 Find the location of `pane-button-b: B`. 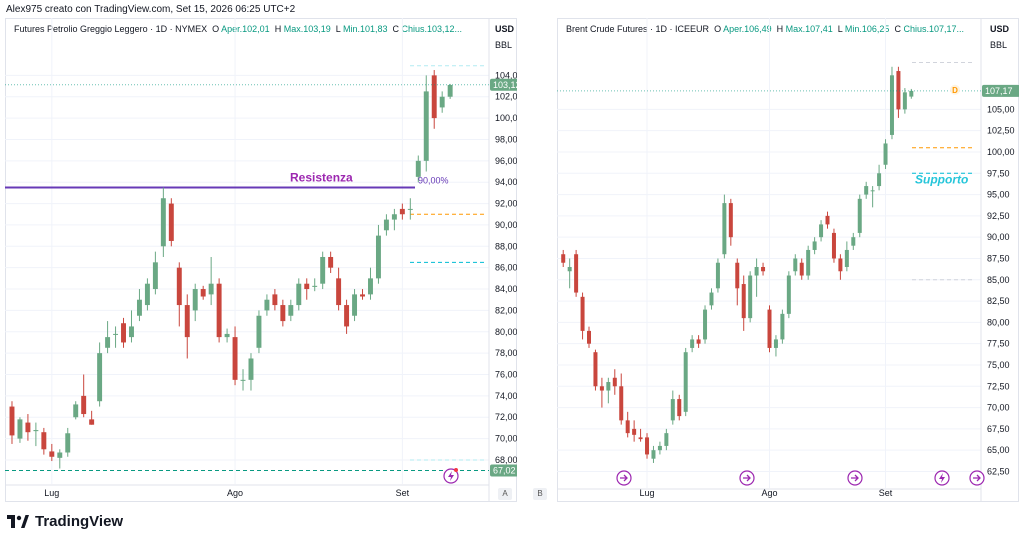

pane-button-b: B is located at coordinates (540, 494).